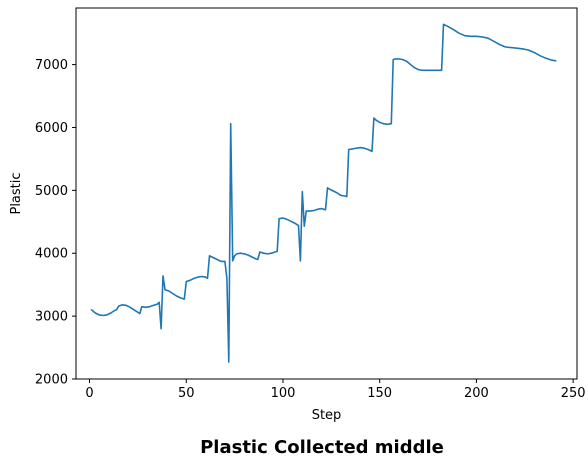  Describe the element at coordinates (51, 128) in the screenshot. I see `y-tick-label: 6000` at that location.